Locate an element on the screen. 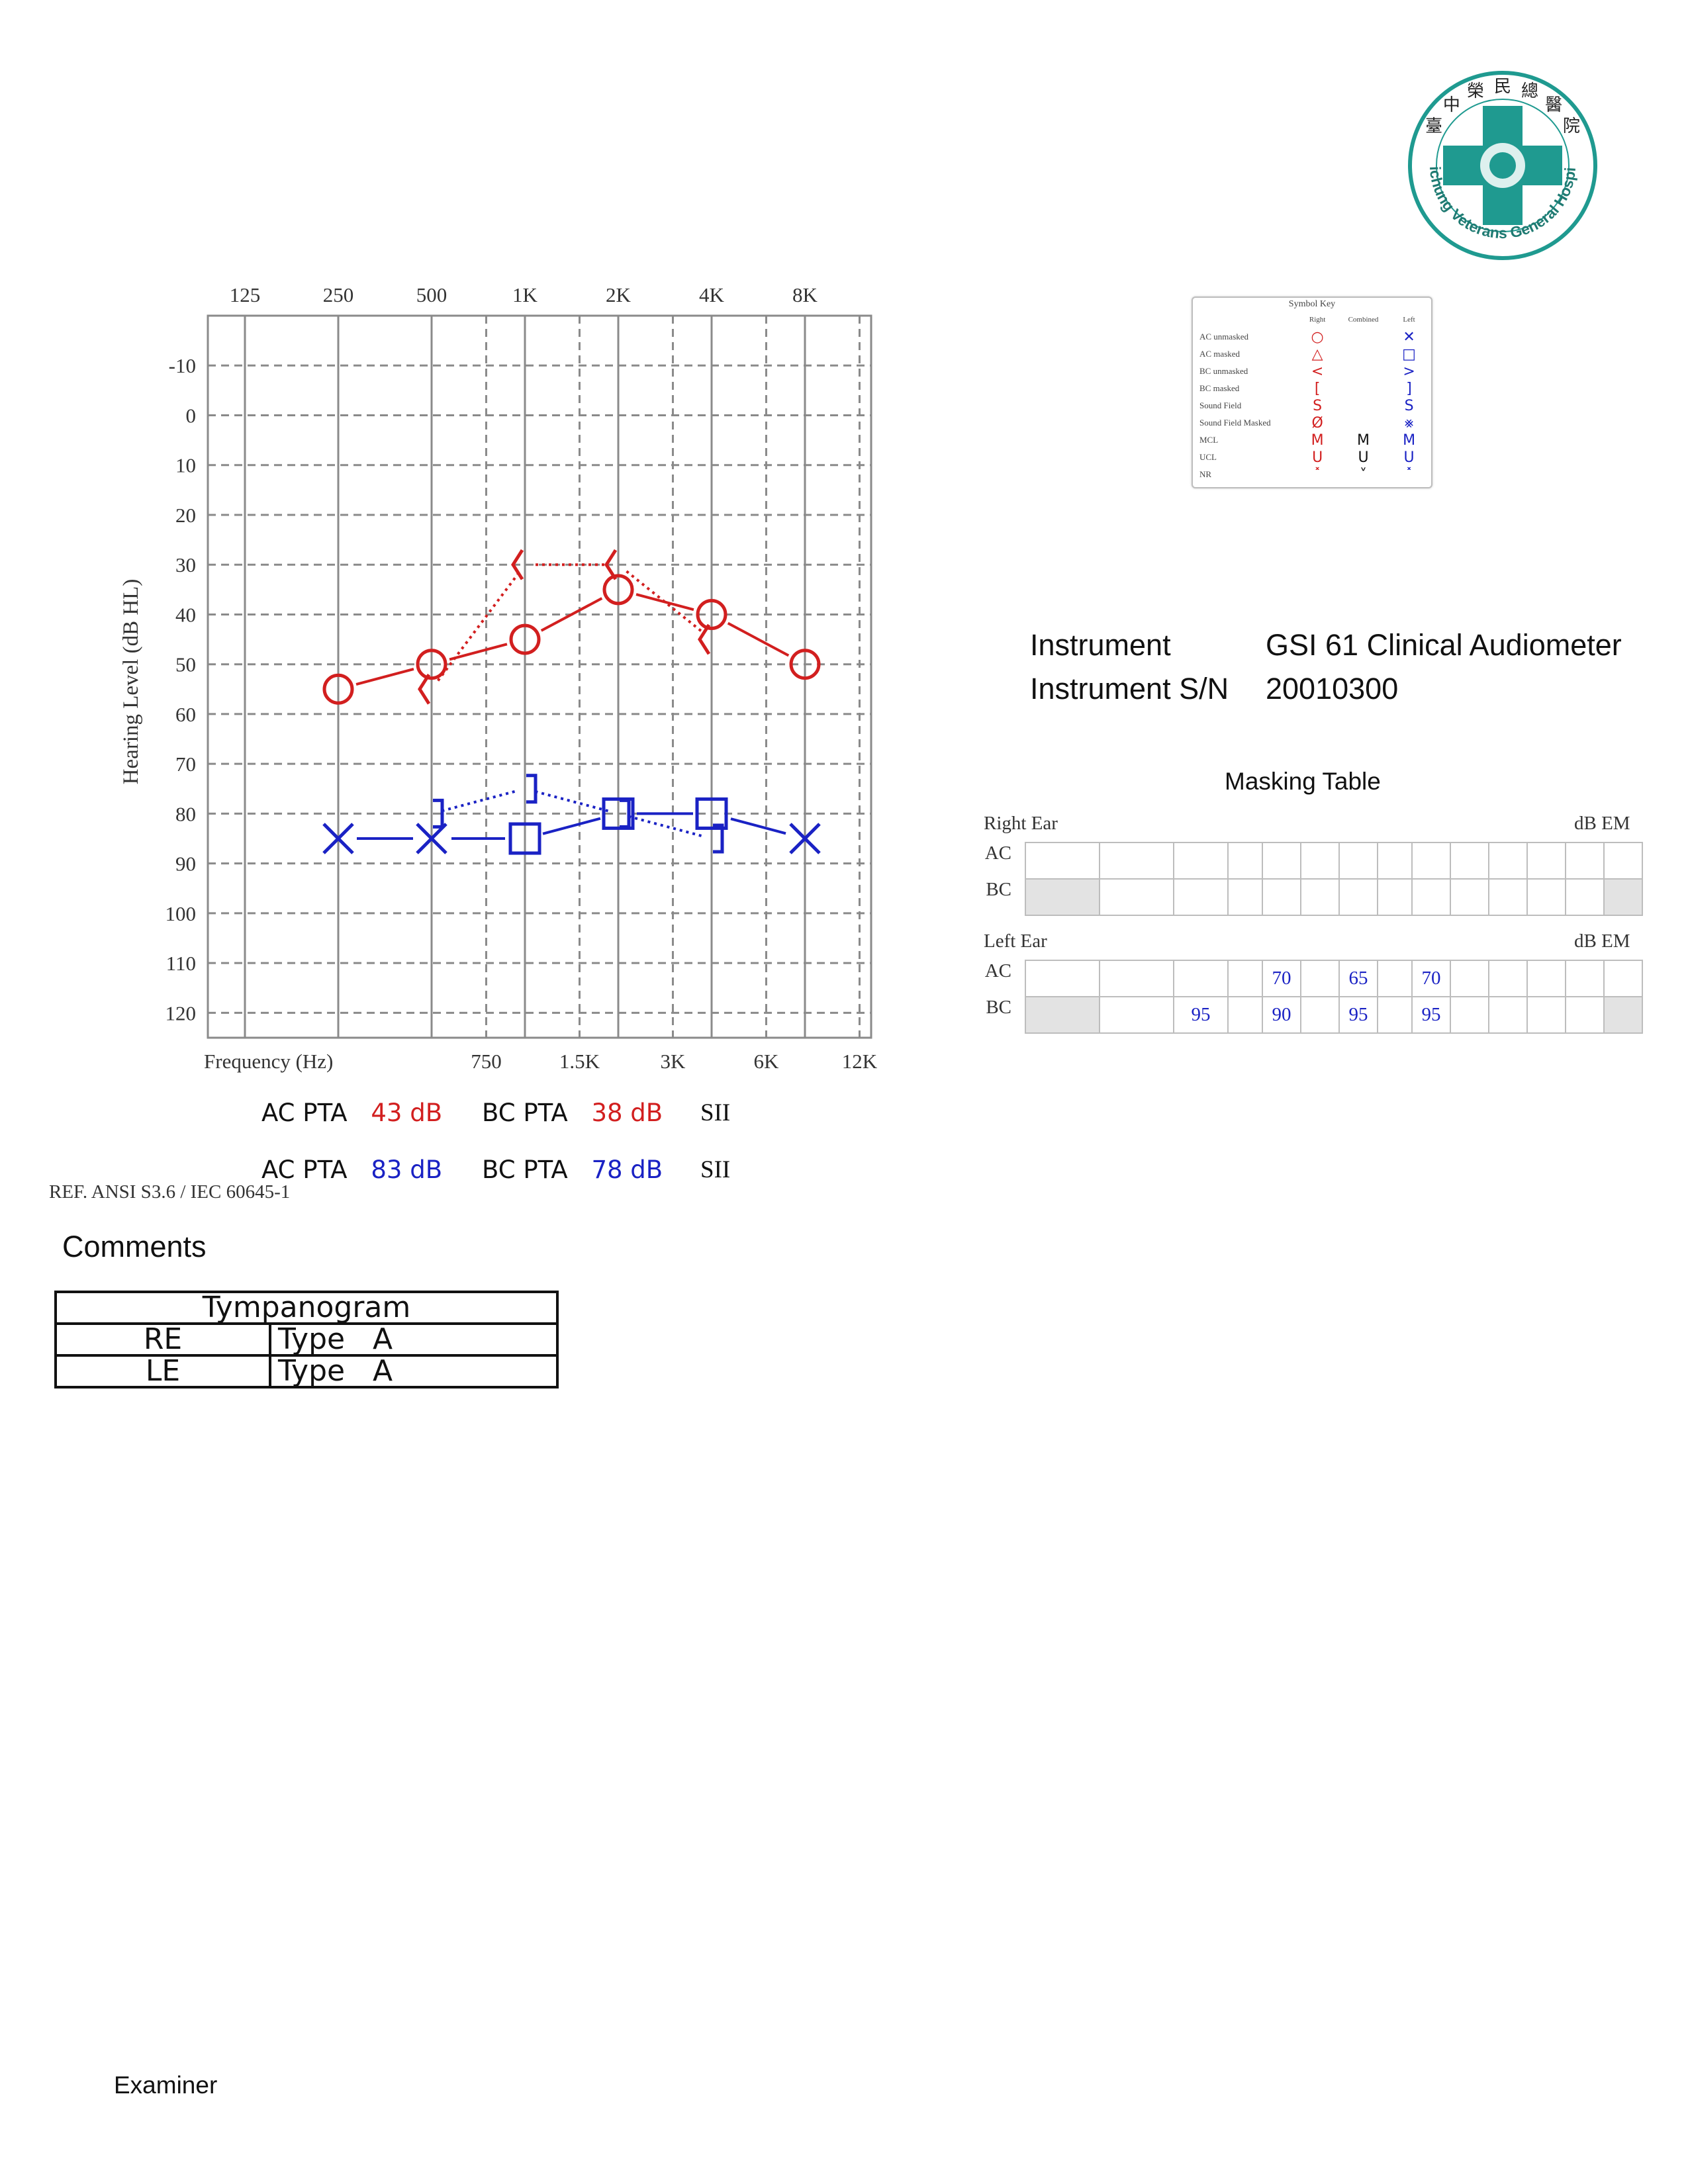 This screenshot has width=1688, height=2184. freq-bottom-tick-label: 6K is located at coordinates (767, 1061).